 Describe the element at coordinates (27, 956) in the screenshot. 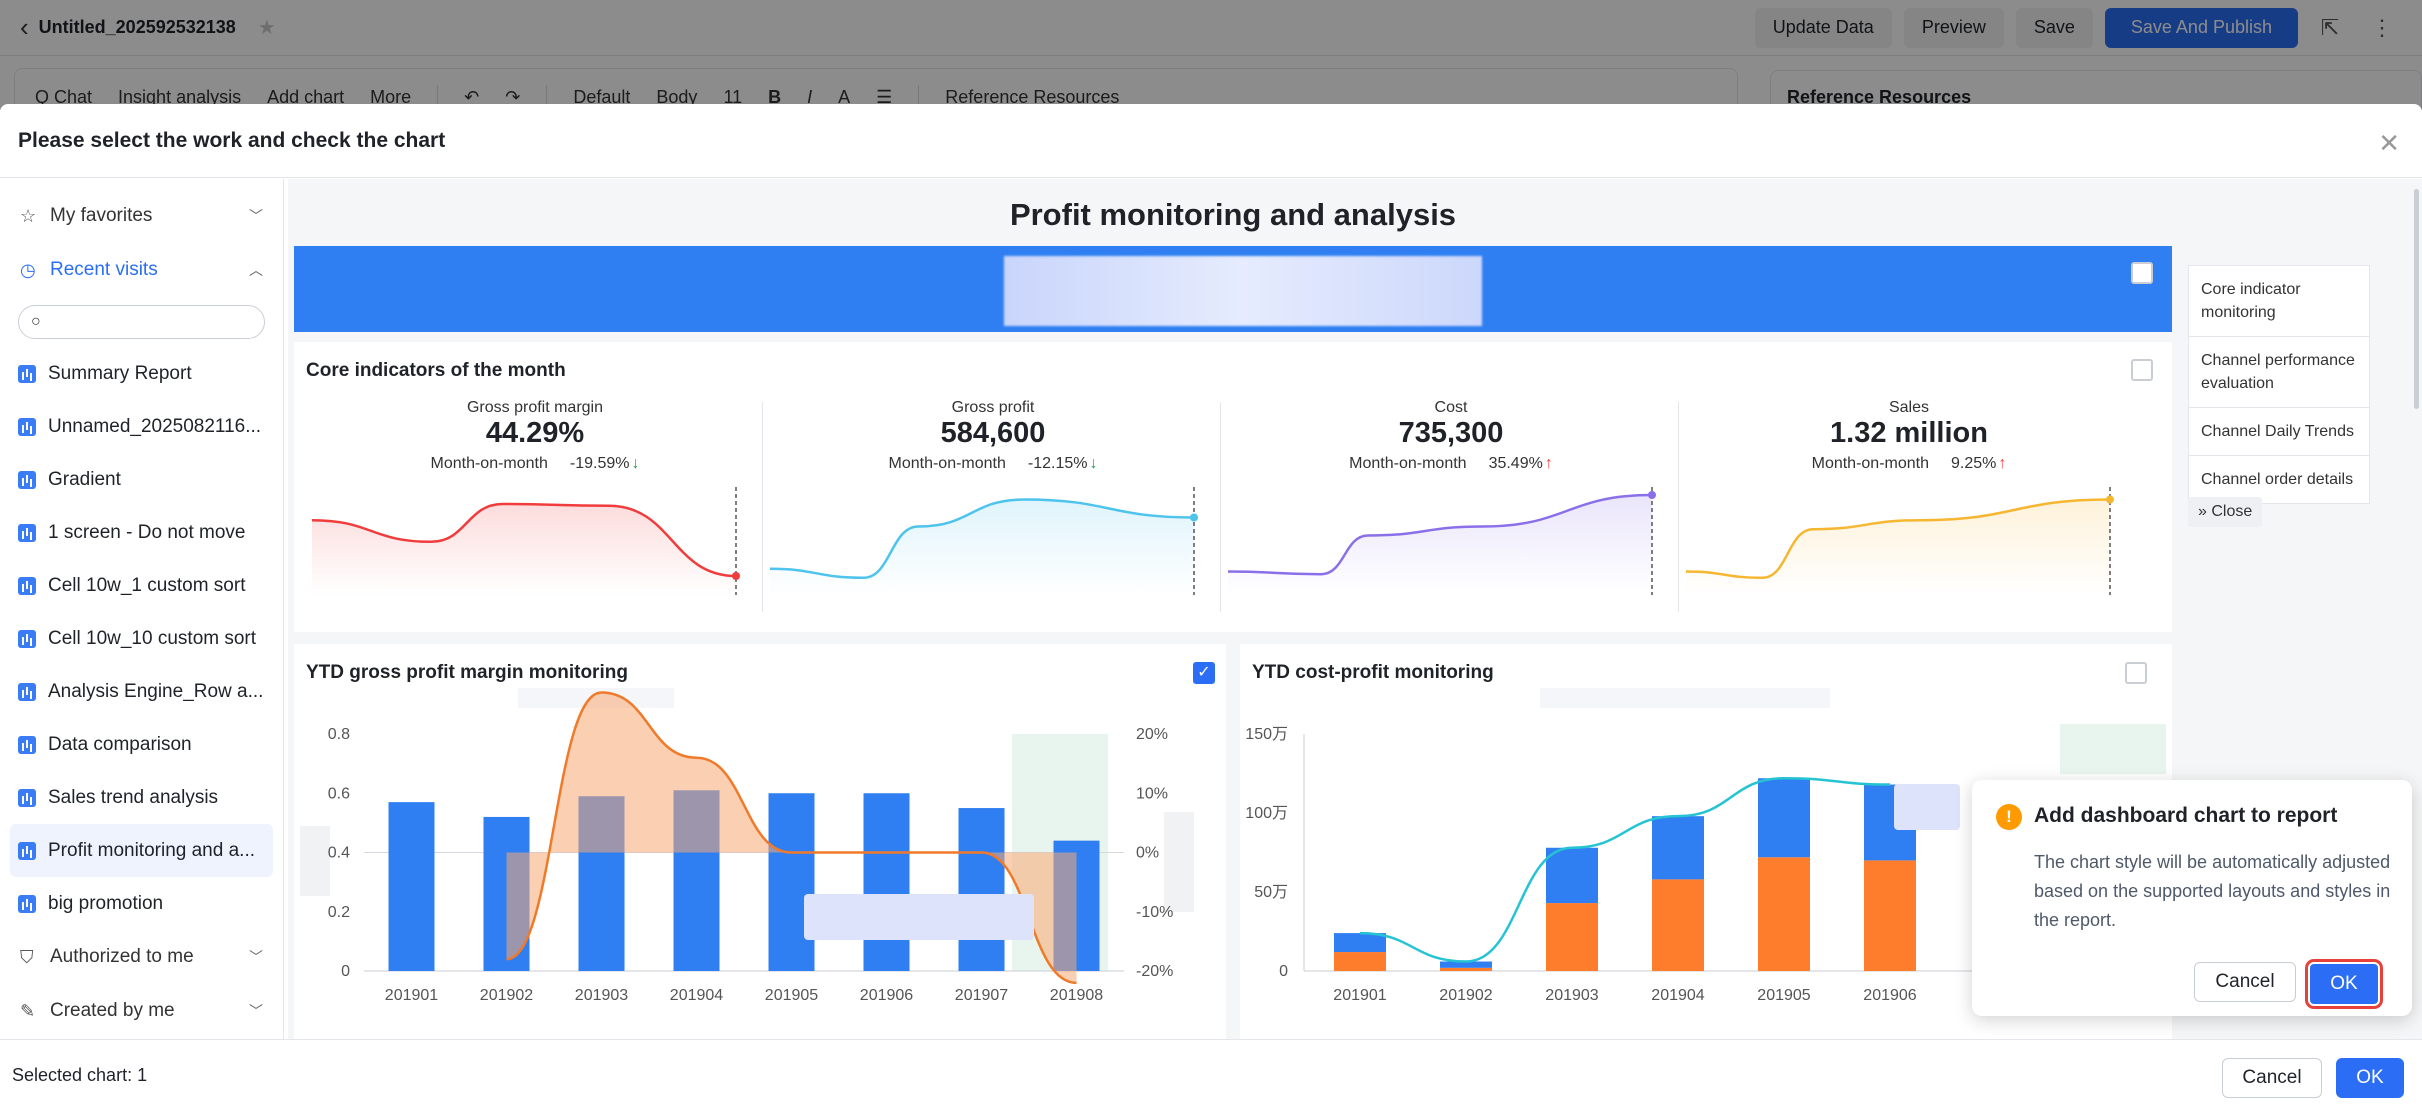

I see `shield-icon: ⛉` at that location.